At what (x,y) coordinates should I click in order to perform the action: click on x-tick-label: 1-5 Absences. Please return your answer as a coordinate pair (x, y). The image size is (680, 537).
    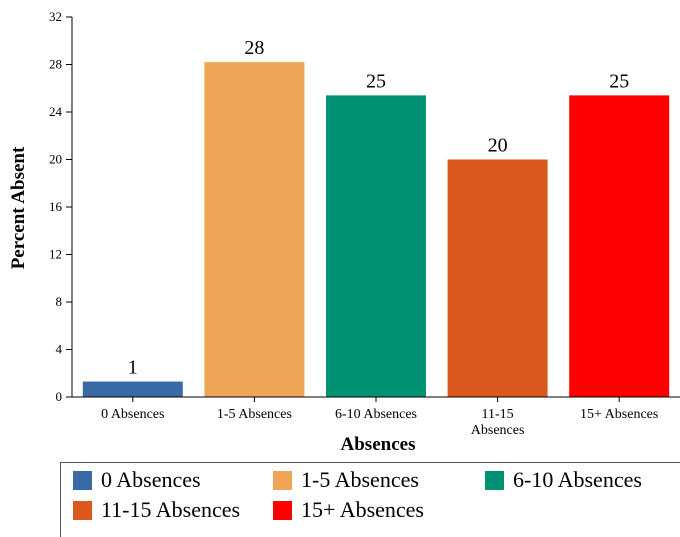
    Looking at the image, I should click on (254, 414).